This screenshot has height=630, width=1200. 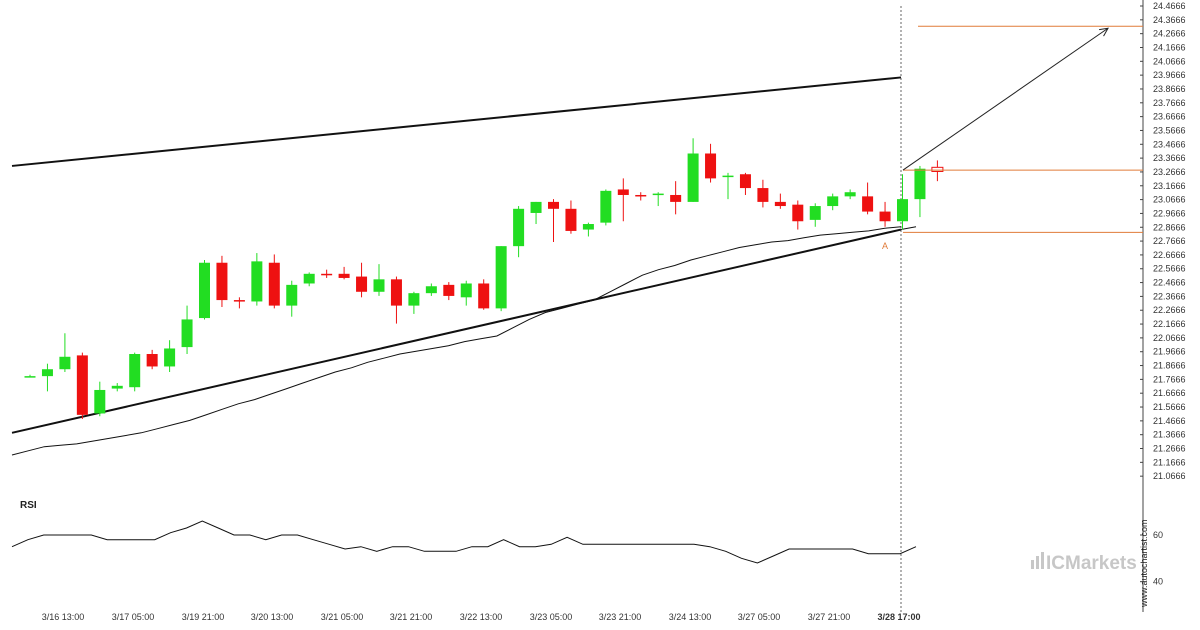 What do you see at coordinates (1169, 47) in the screenshot?
I see `price-tick-label: 24.1666` at bounding box center [1169, 47].